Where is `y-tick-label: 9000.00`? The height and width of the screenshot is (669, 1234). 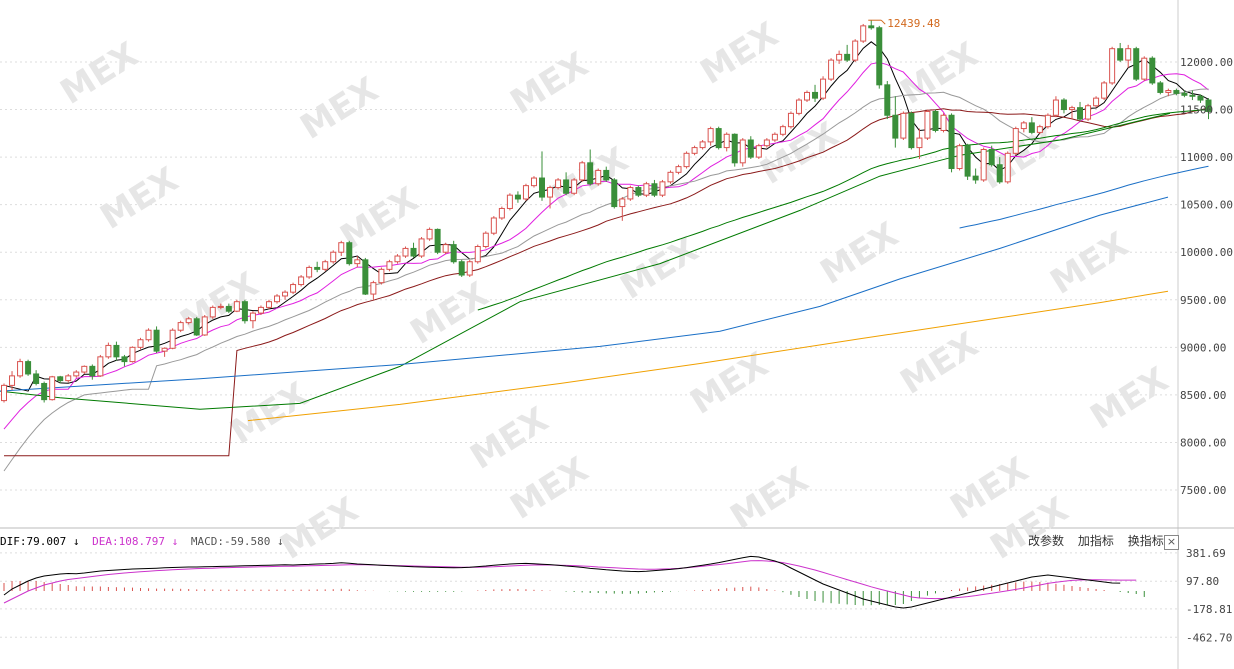
y-tick-label: 9000.00 is located at coordinates (1203, 347).